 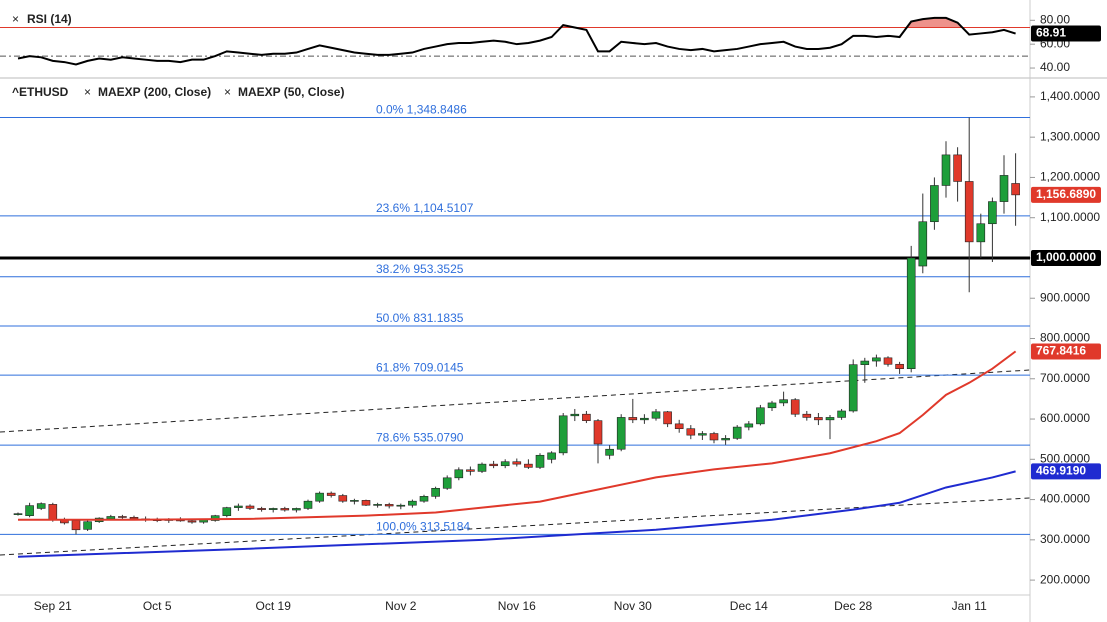 I want to click on price-badge: 469.9190, so click(x=1061, y=471).